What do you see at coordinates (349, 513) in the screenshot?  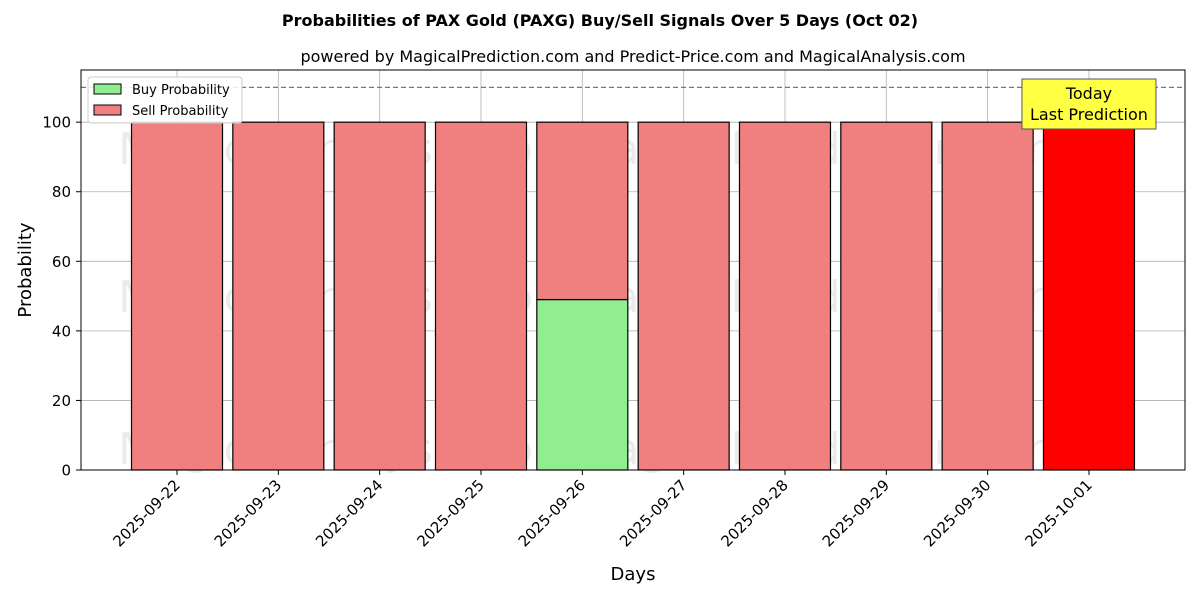 I see `x-tick-label: 2025-09-24` at bounding box center [349, 513].